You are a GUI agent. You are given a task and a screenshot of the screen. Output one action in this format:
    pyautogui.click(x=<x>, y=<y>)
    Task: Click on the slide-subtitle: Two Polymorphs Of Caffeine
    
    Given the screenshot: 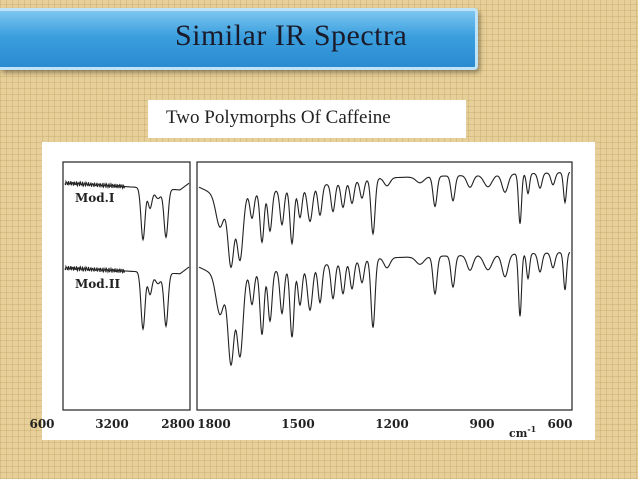 What is the action you would take?
    pyautogui.click(x=278, y=117)
    